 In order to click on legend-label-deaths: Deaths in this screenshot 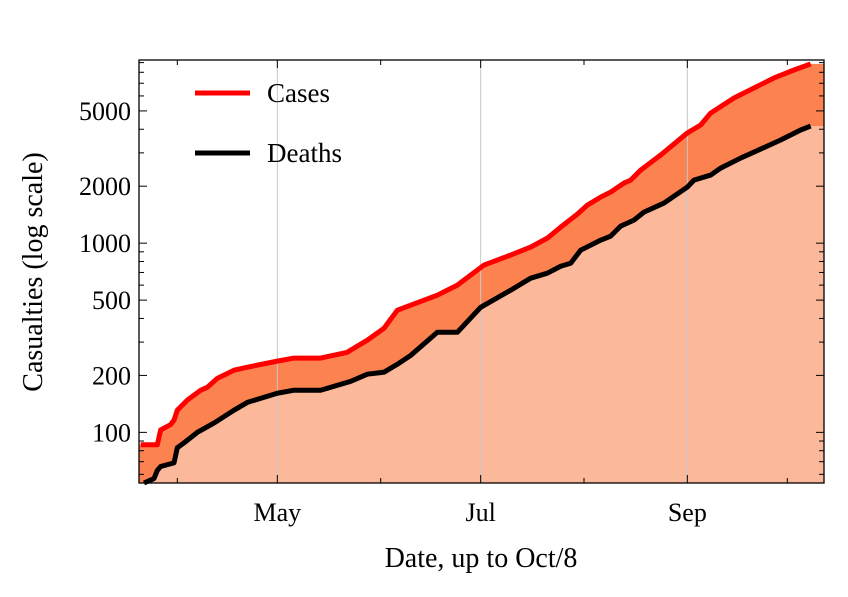, I will do `click(304, 153)`.